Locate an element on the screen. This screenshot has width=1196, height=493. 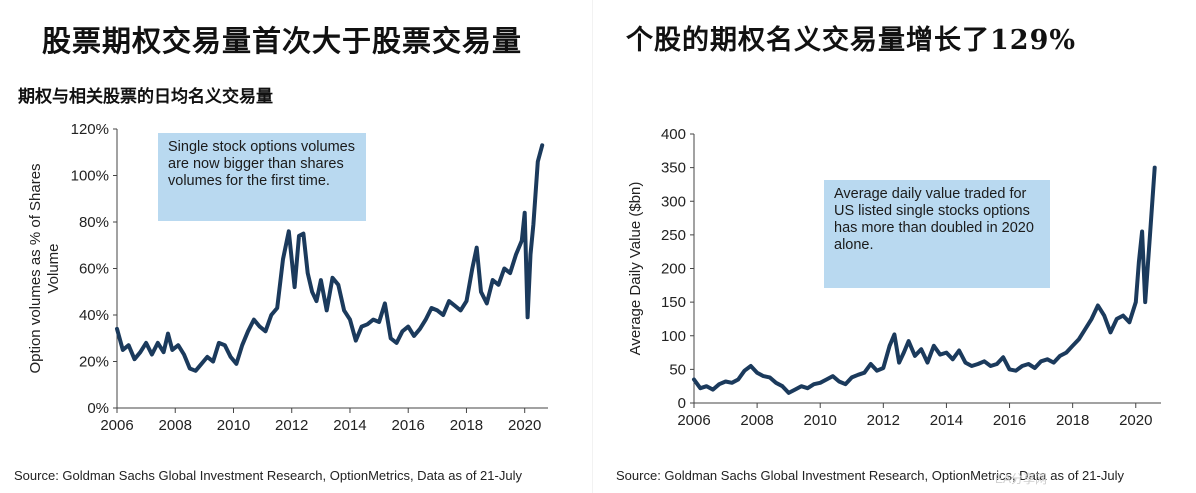
y-tick-label: 120% is located at coordinates (90, 129).